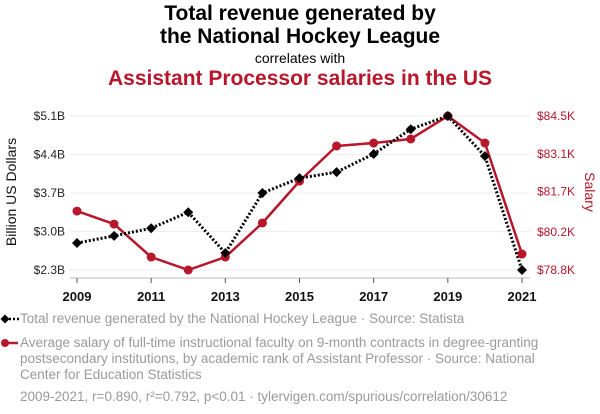 Image resolution: width=600 pixels, height=414 pixels. I want to click on y2-axis-label: Salary, so click(590, 192).